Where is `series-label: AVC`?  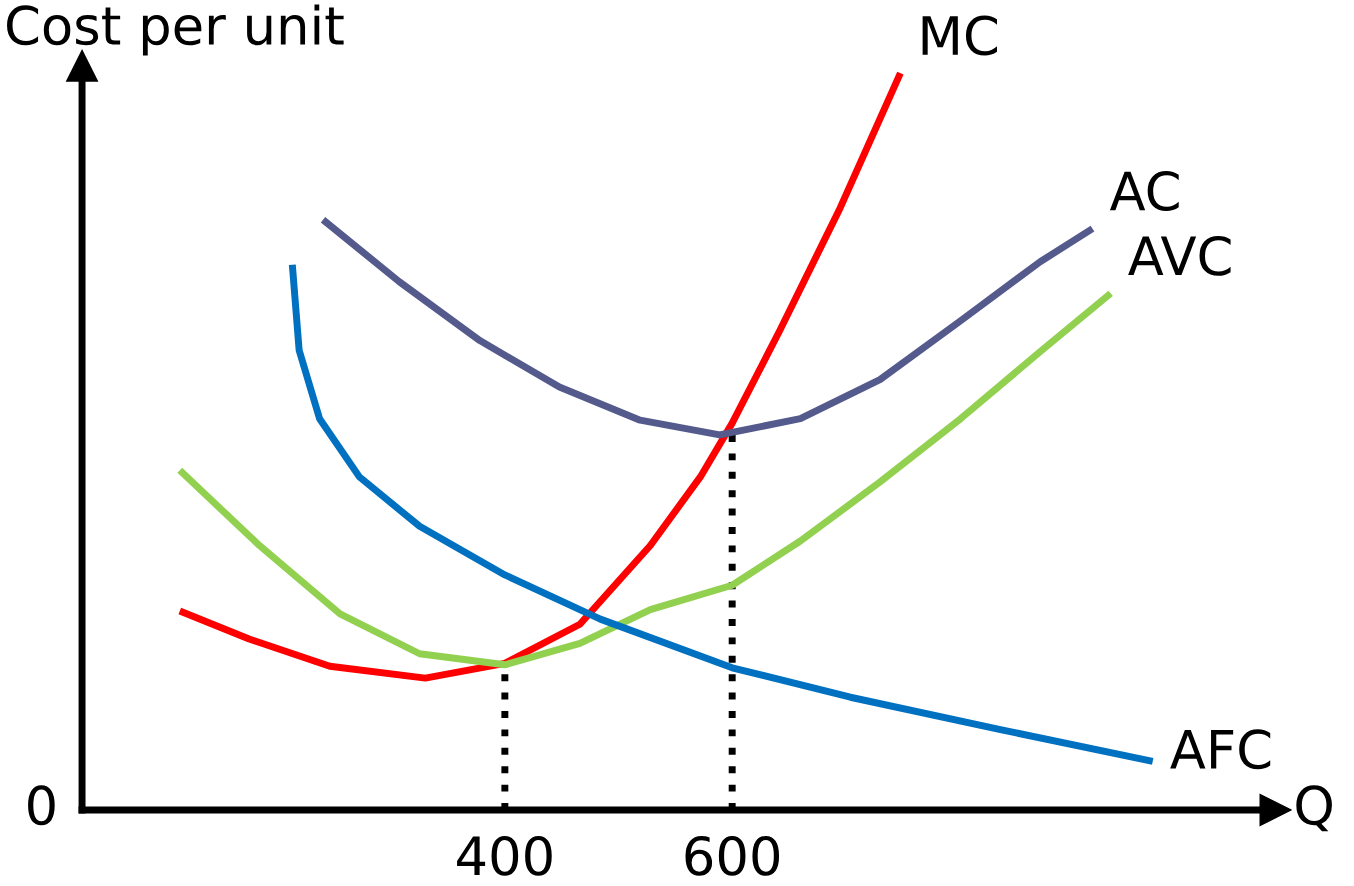
series-label: AVC is located at coordinates (1179, 255).